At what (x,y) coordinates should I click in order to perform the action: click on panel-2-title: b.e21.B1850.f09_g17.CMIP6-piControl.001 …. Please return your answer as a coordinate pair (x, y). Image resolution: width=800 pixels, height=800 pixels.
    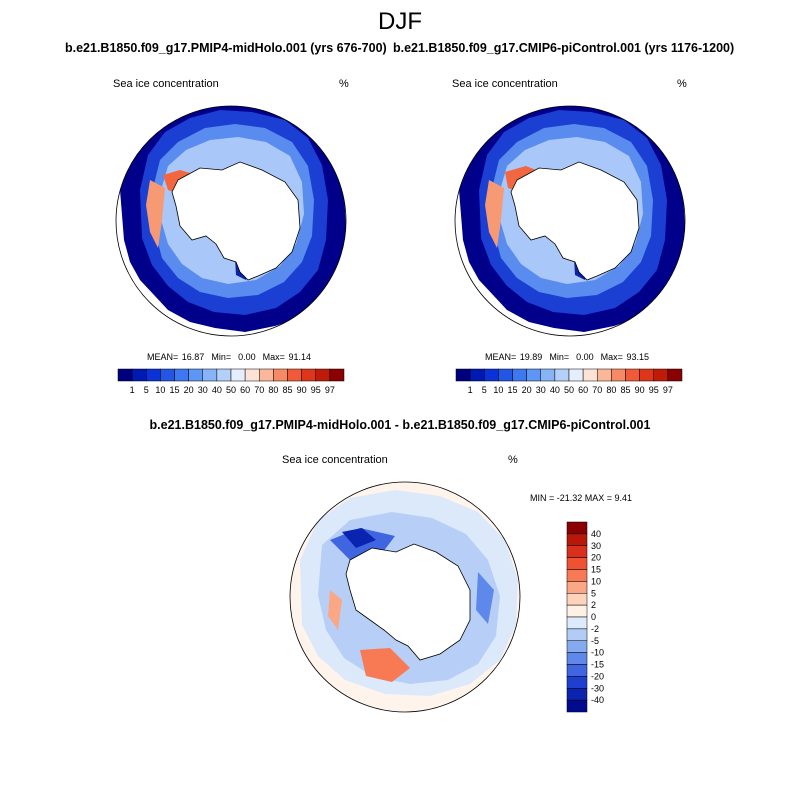
    Looking at the image, I should click on (564, 48).